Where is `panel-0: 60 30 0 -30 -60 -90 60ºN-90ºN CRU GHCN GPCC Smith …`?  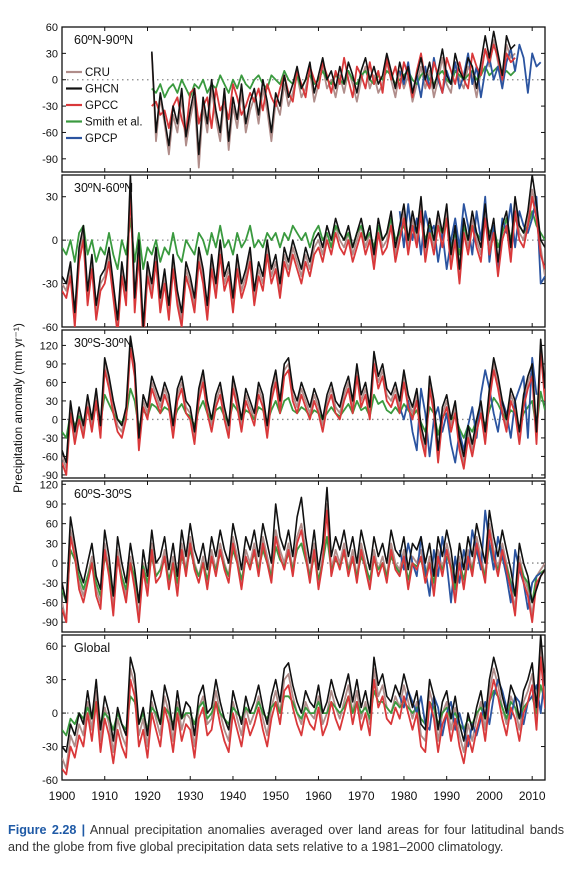 panel-0: 60 30 0 -30 -60 -90 60ºN-90ºN CRU GHCN GPCC Smith … is located at coordinates (294, 97).